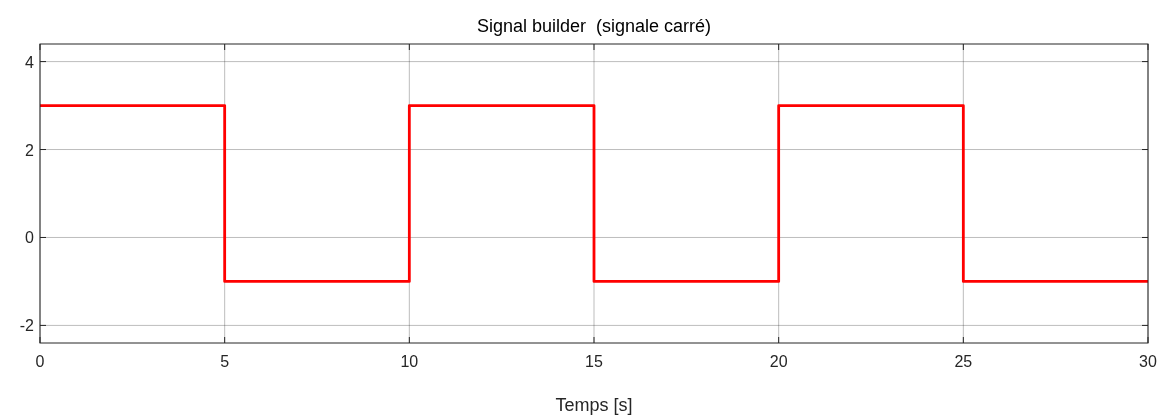  What do you see at coordinates (225, 361) in the screenshot?
I see `x-tick-label: 5` at bounding box center [225, 361].